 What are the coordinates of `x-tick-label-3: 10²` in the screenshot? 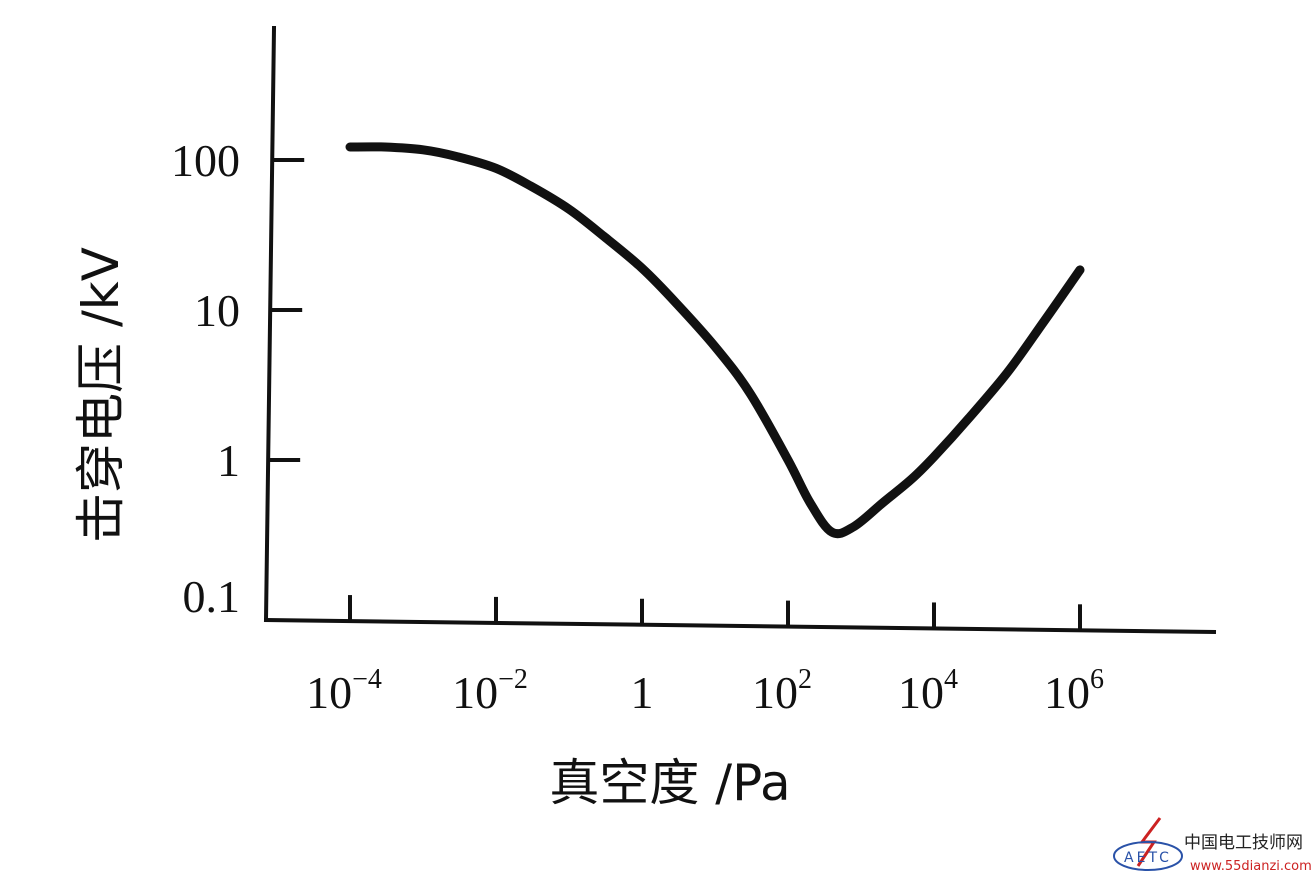 It's located at (782, 691).